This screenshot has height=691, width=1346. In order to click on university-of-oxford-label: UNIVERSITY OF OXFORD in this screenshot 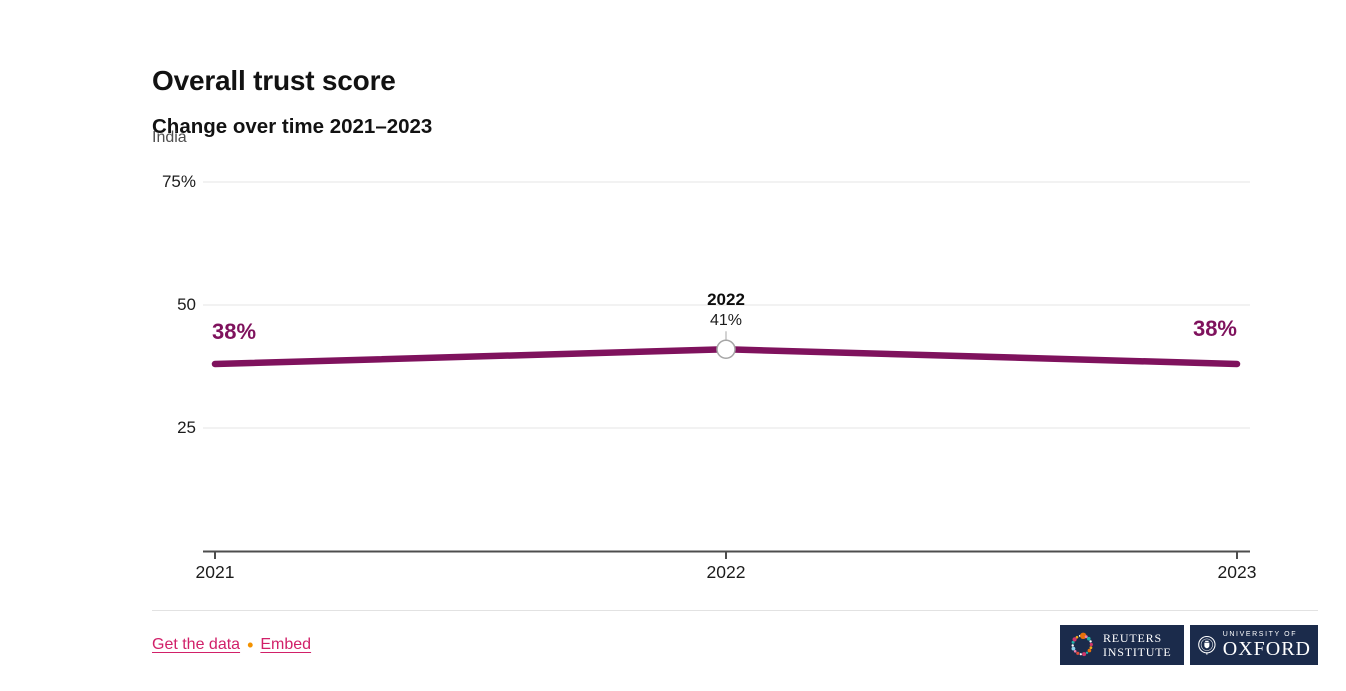, I will do `click(1266, 645)`.